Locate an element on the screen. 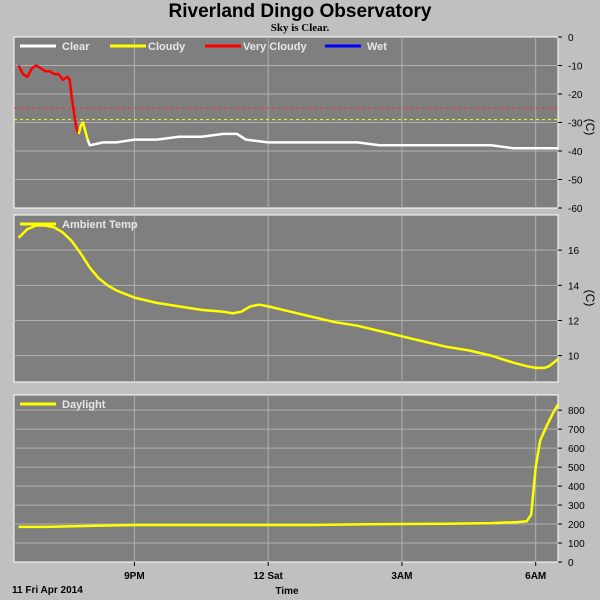  legend-entry: Daylight is located at coordinates (84, 405).